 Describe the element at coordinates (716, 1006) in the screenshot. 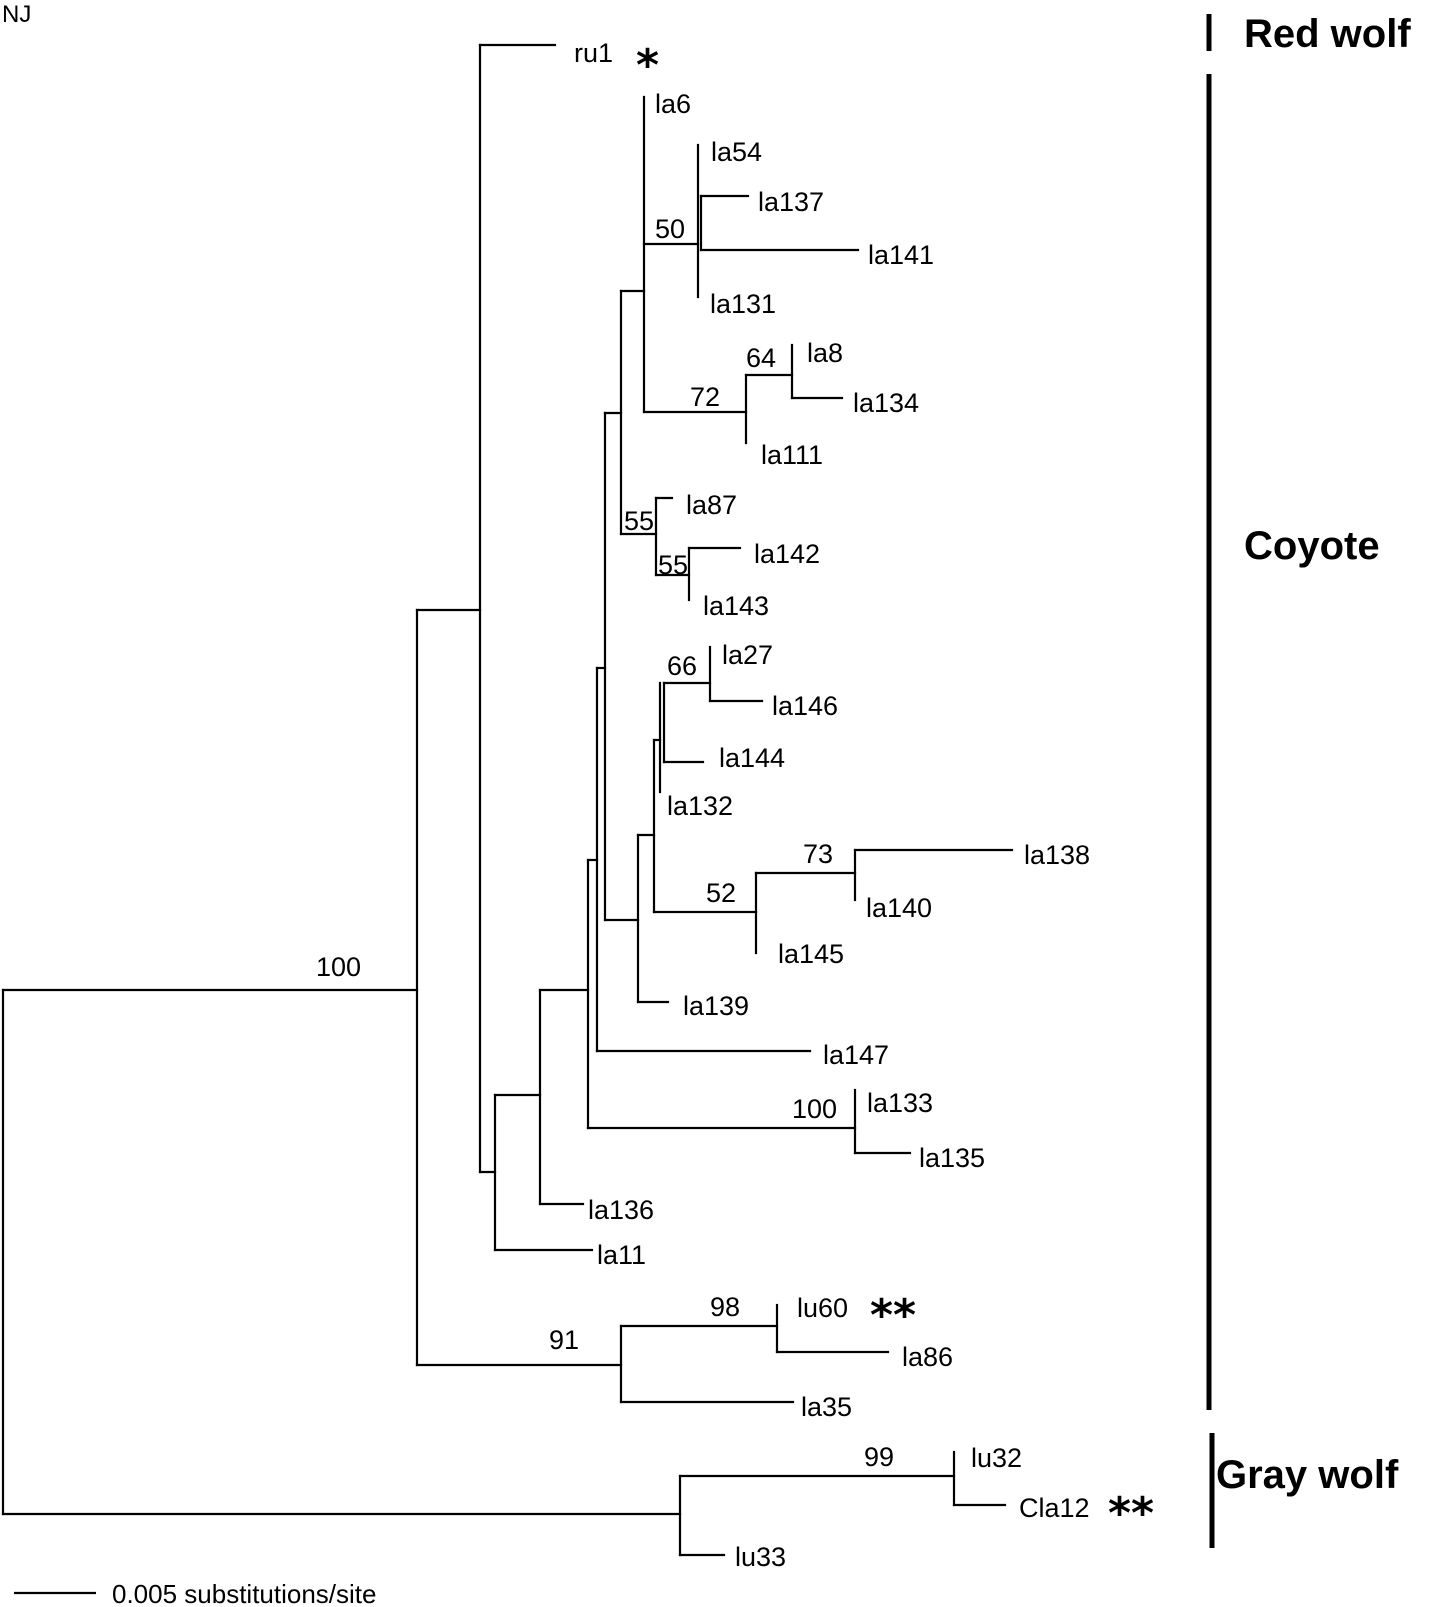

I see `leaf-la139: la139` at that location.